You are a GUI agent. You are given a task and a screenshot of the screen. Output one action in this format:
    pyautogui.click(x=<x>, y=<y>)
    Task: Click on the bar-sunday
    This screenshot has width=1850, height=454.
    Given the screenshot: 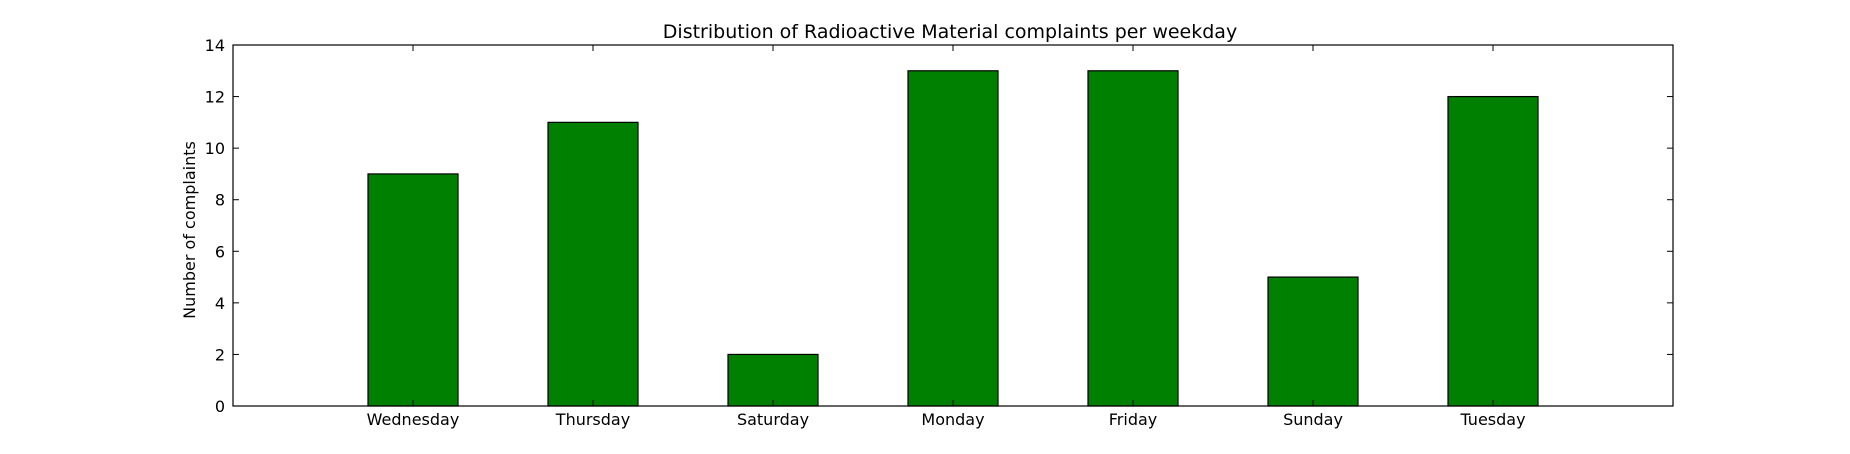 What is the action you would take?
    pyautogui.click(x=1313, y=341)
    